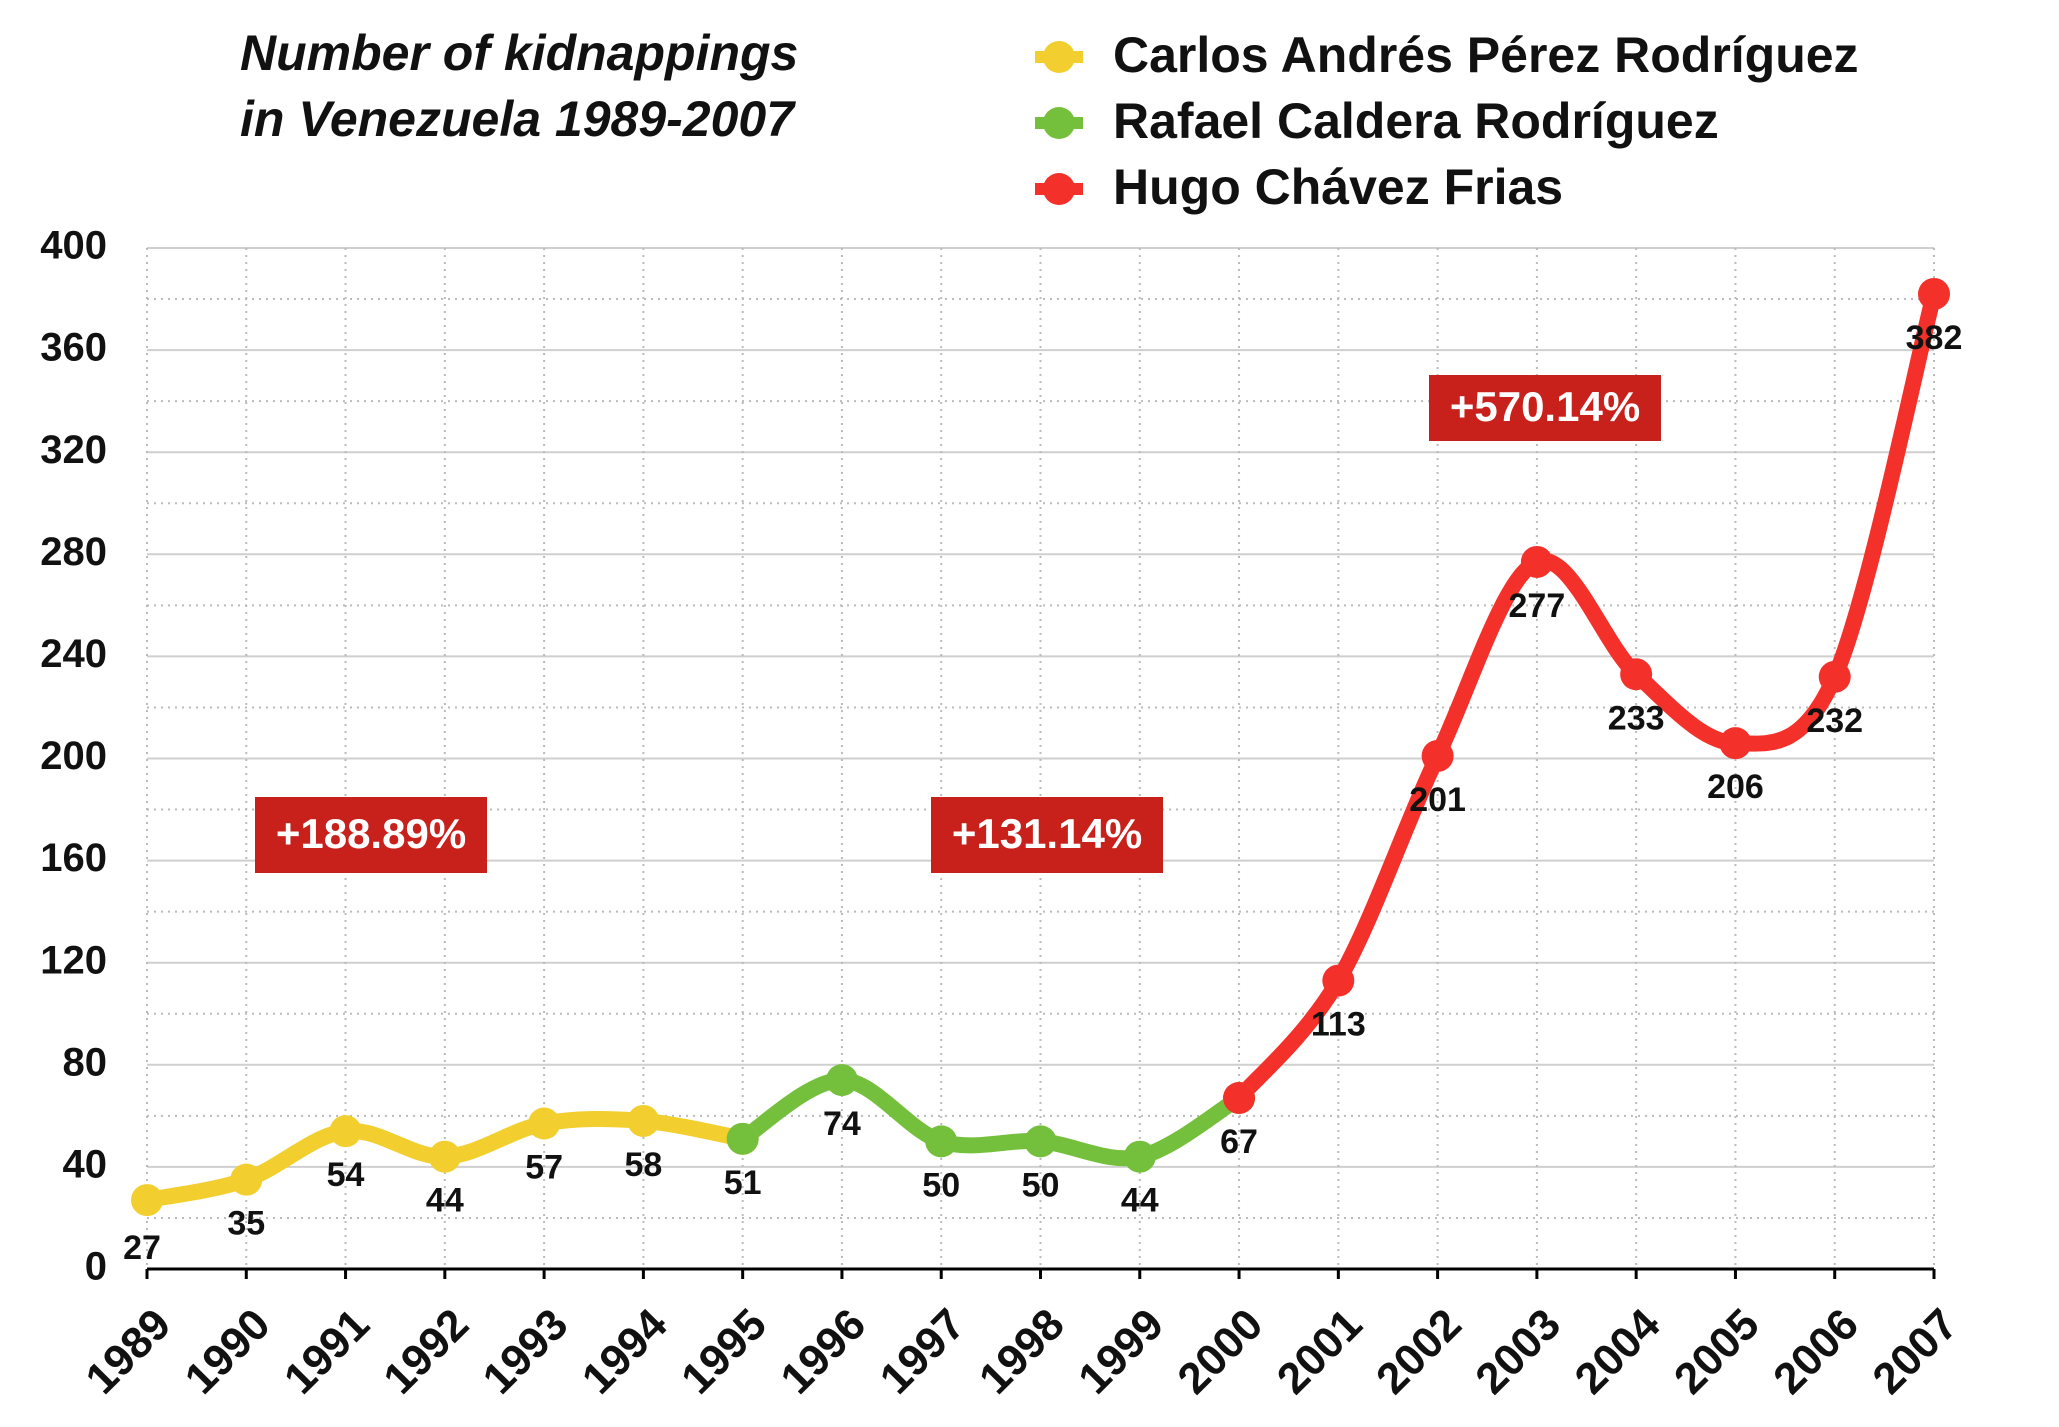  What do you see at coordinates (1735, 787) in the screenshot?
I see `data-label: 206` at bounding box center [1735, 787].